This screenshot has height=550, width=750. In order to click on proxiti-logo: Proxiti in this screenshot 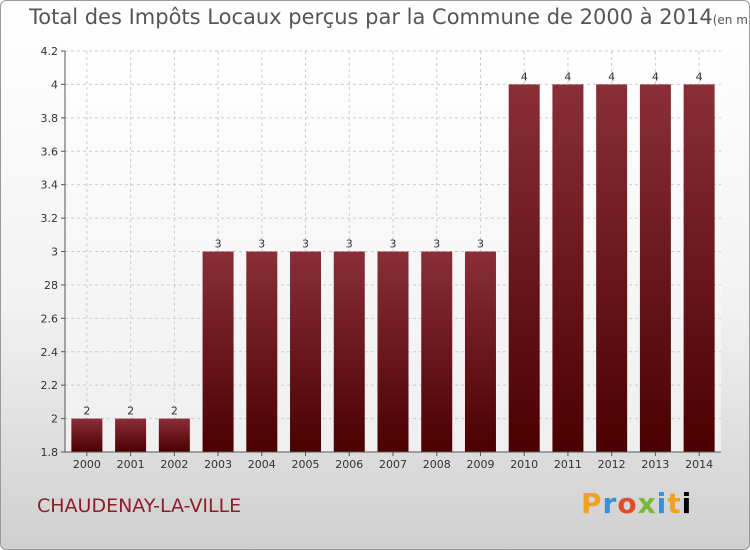, I will do `click(636, 503)`.